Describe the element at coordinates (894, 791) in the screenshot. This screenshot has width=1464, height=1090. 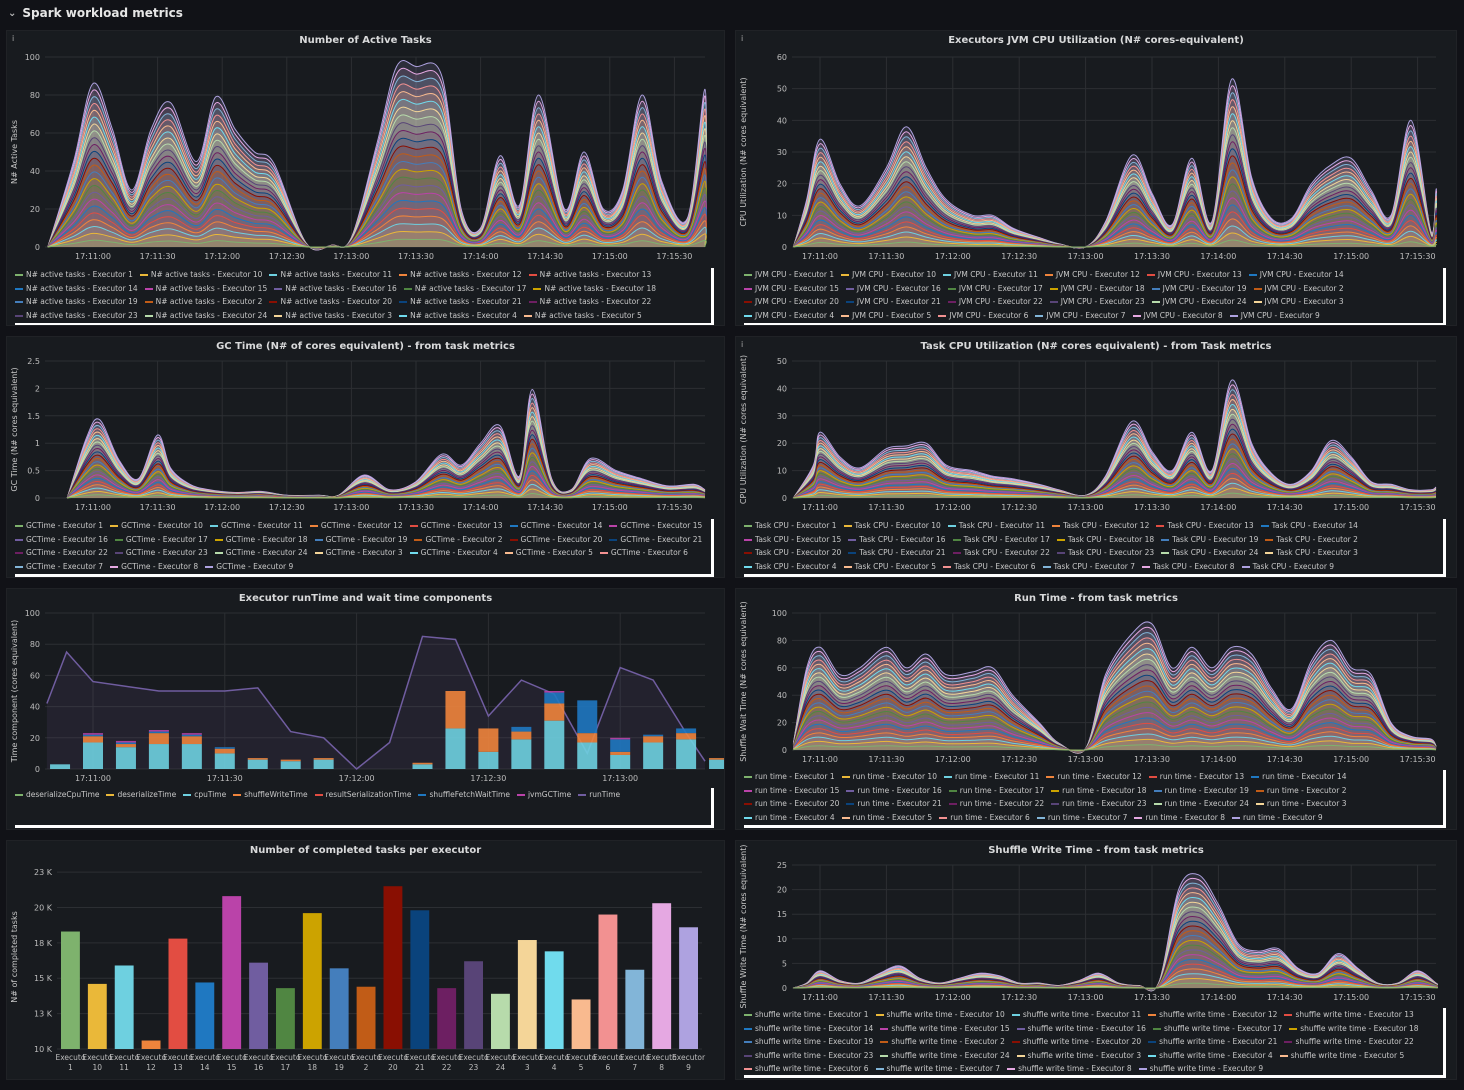
I see `legend-item: run time - Executor 16` at that location.